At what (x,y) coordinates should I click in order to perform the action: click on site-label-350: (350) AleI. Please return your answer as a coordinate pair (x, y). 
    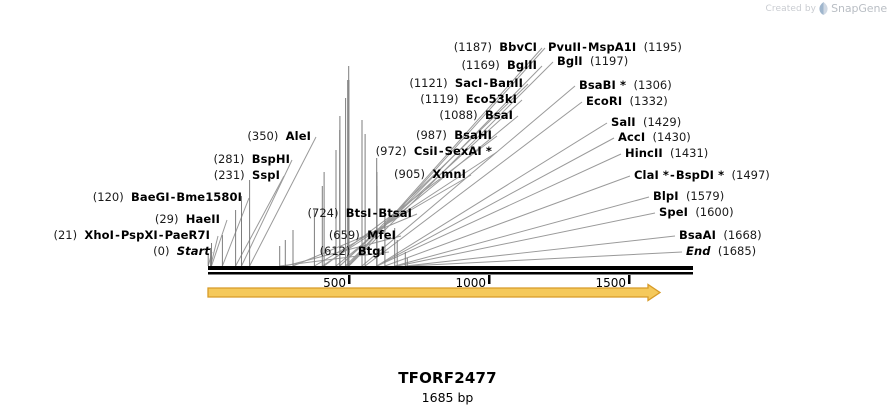
    Looking at the image, I should click on (155, 137).